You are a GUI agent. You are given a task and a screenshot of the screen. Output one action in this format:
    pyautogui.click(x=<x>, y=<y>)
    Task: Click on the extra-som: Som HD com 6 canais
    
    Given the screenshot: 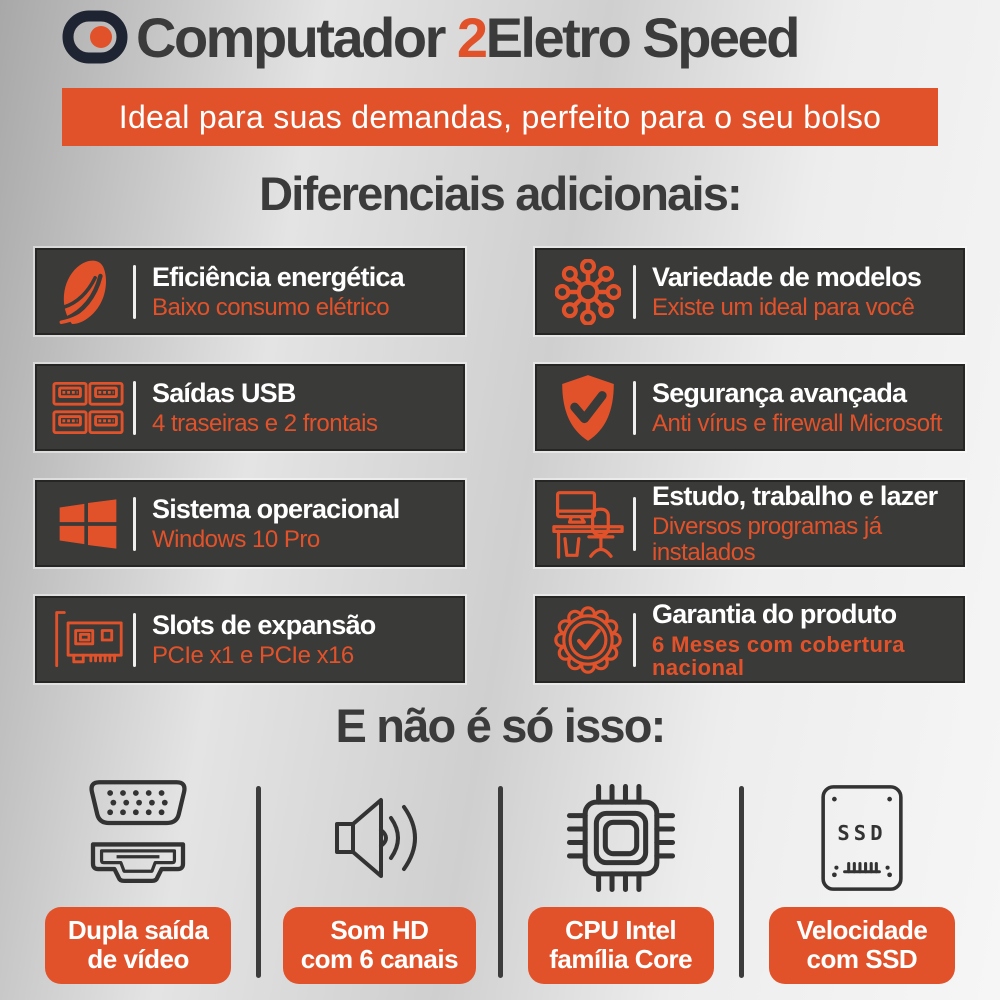 What is the action you would take?
    pyautogui.click(x=379, y=878)
    